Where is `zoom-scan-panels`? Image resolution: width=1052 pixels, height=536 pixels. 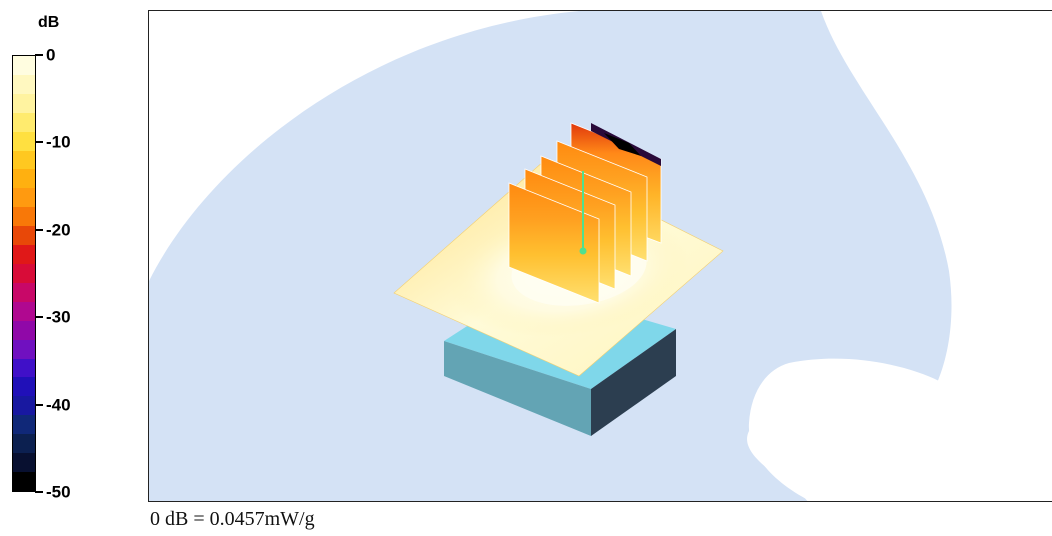
zoom-scan-panels is located at coordinates (585, 213).